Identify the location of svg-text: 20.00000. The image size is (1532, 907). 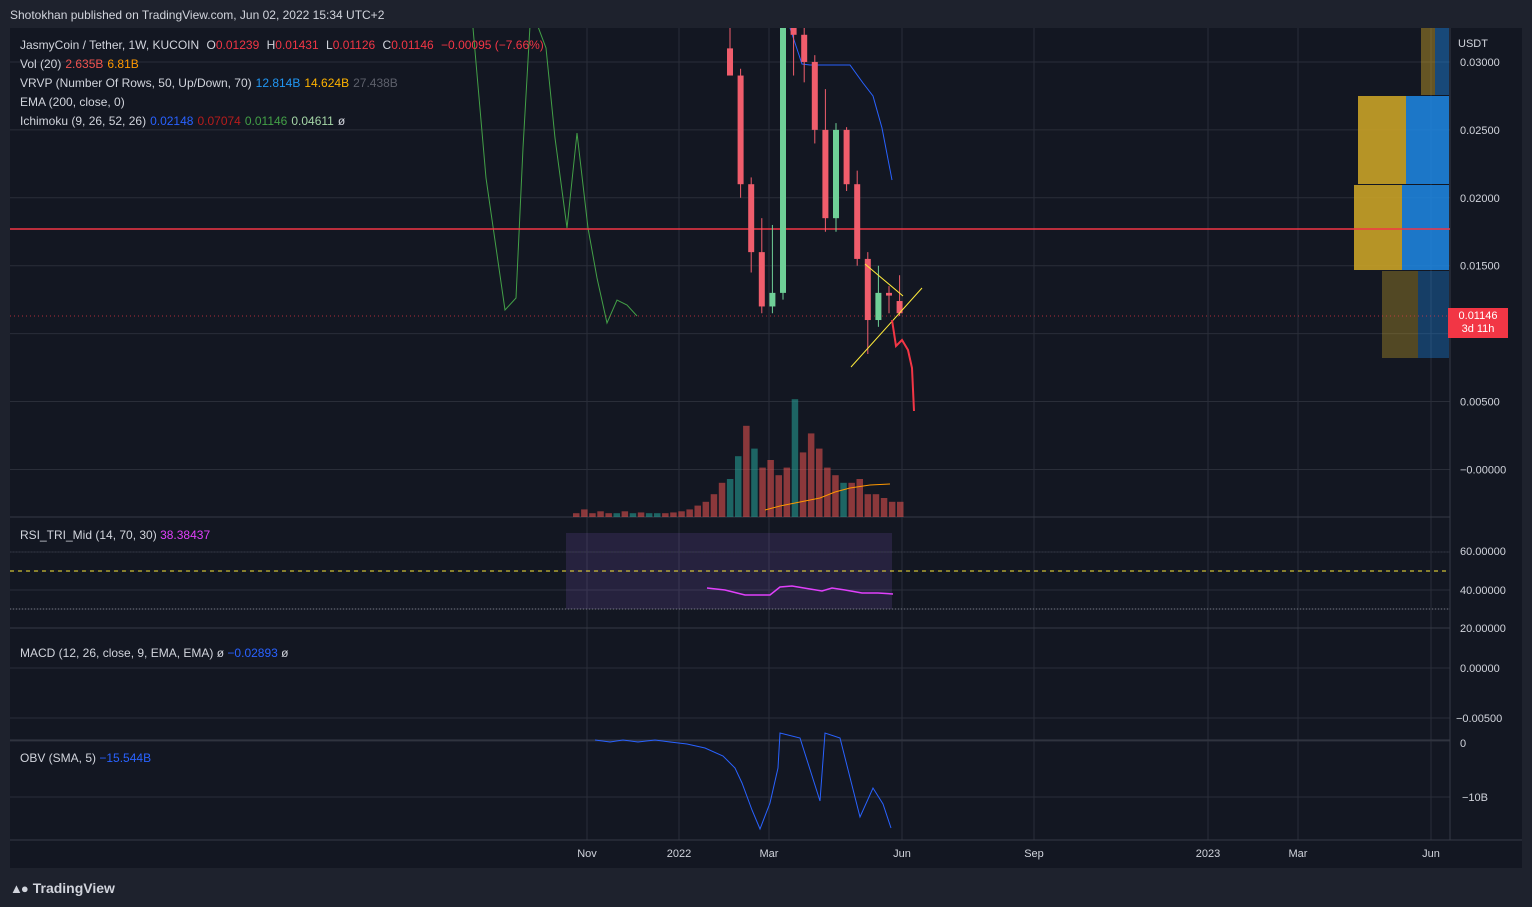
(1483, 629).